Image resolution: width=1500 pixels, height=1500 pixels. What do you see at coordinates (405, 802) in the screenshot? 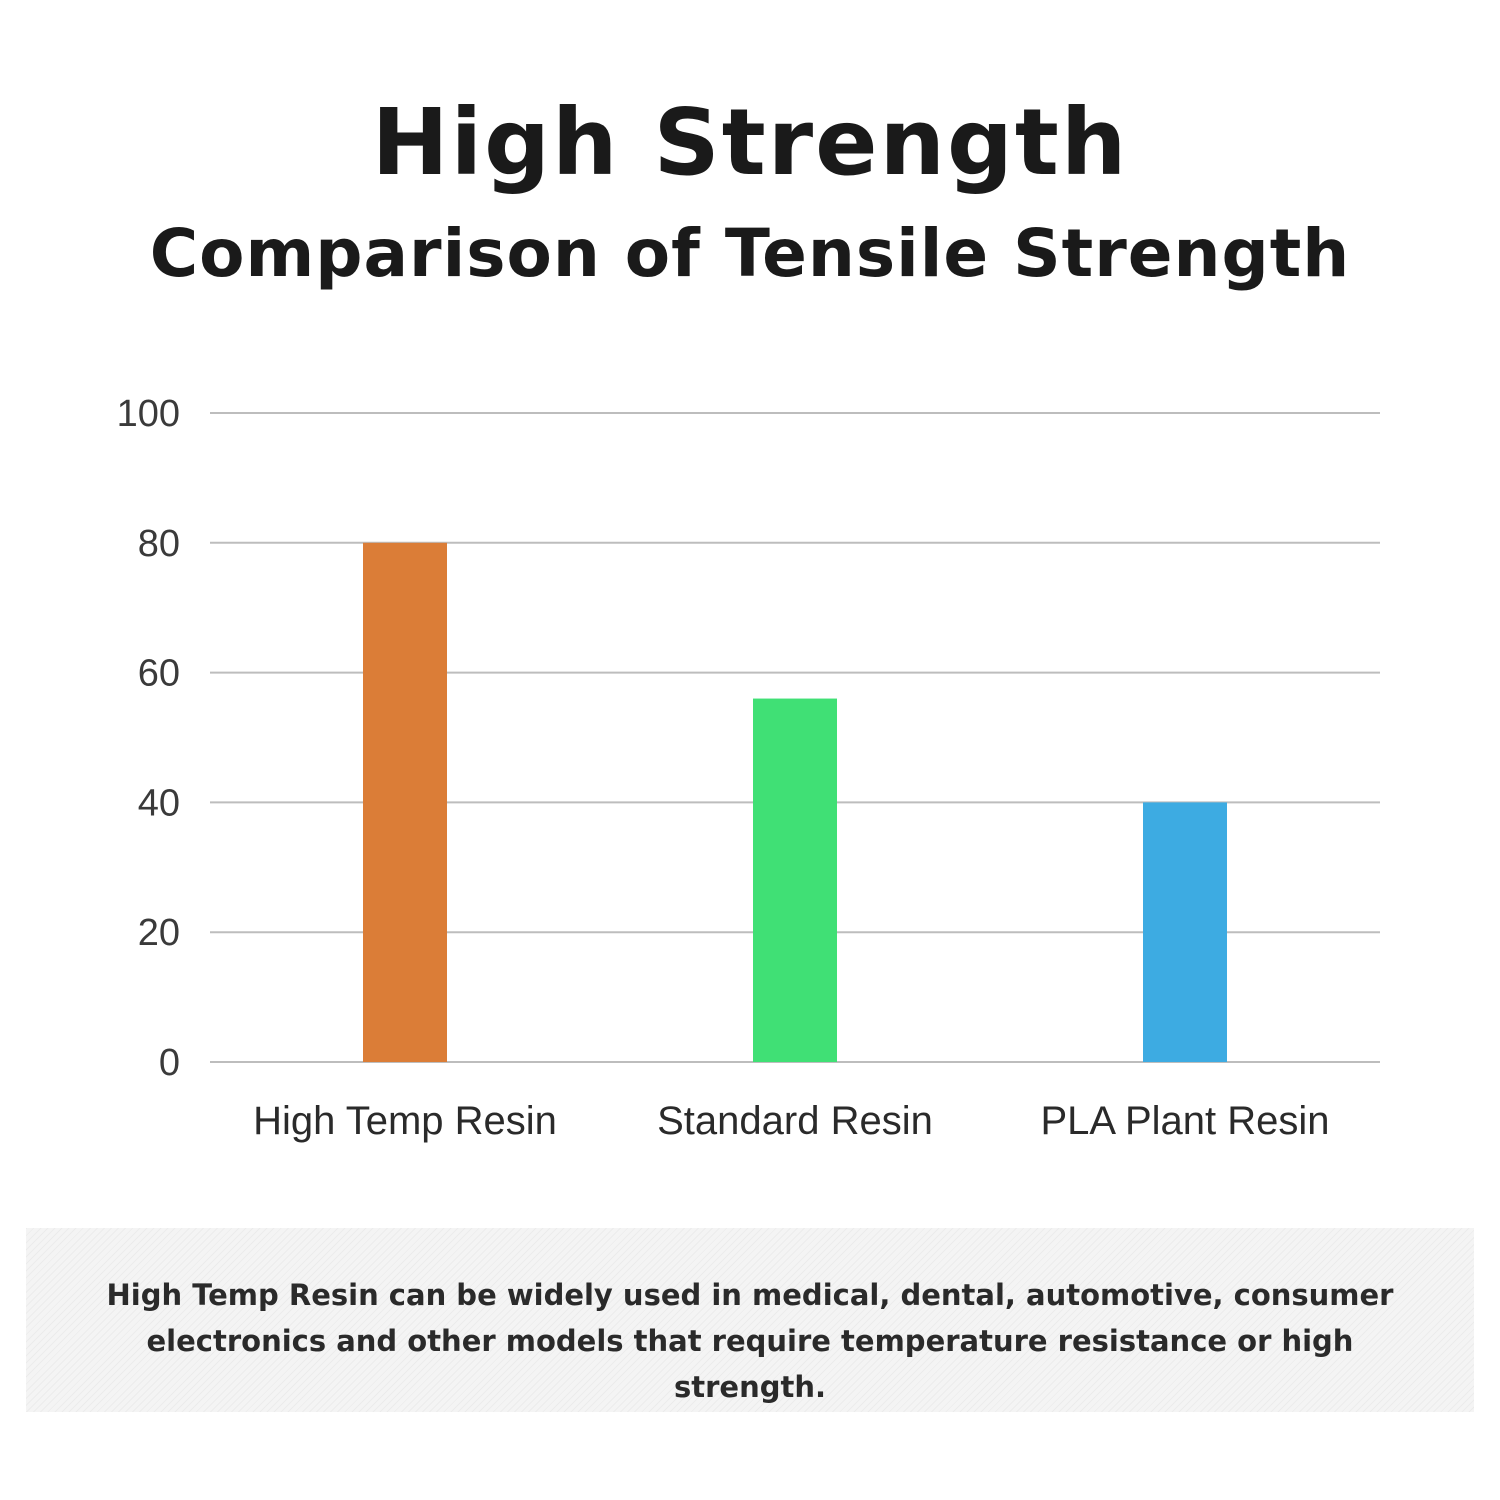
I see `bar-high-temp-resin` at bounding box center [405, 802].